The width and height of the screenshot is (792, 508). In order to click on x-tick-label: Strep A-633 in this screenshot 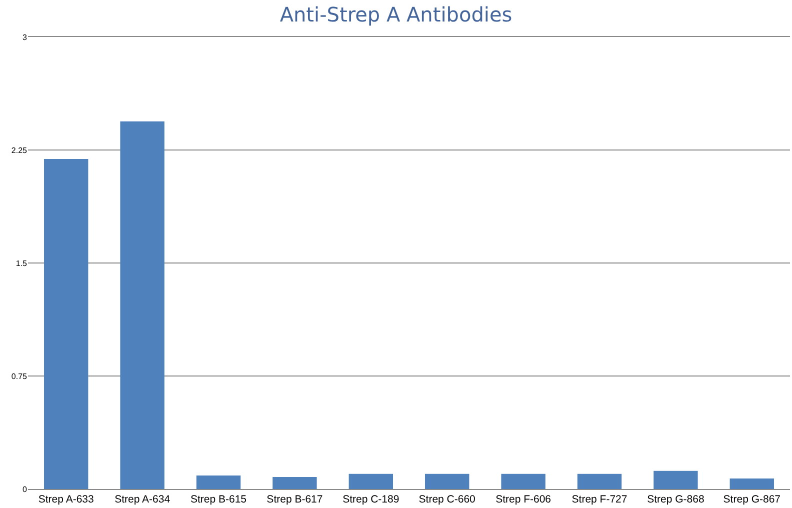, I will do `click(66, 500)`.